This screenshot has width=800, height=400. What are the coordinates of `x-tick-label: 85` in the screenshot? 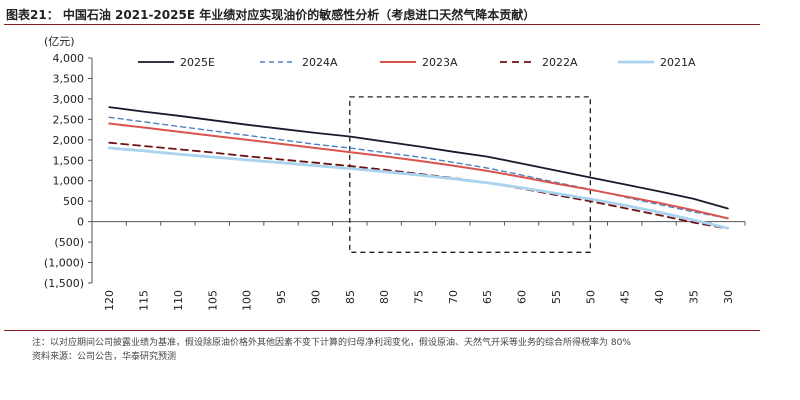 It's located at (350, 297).